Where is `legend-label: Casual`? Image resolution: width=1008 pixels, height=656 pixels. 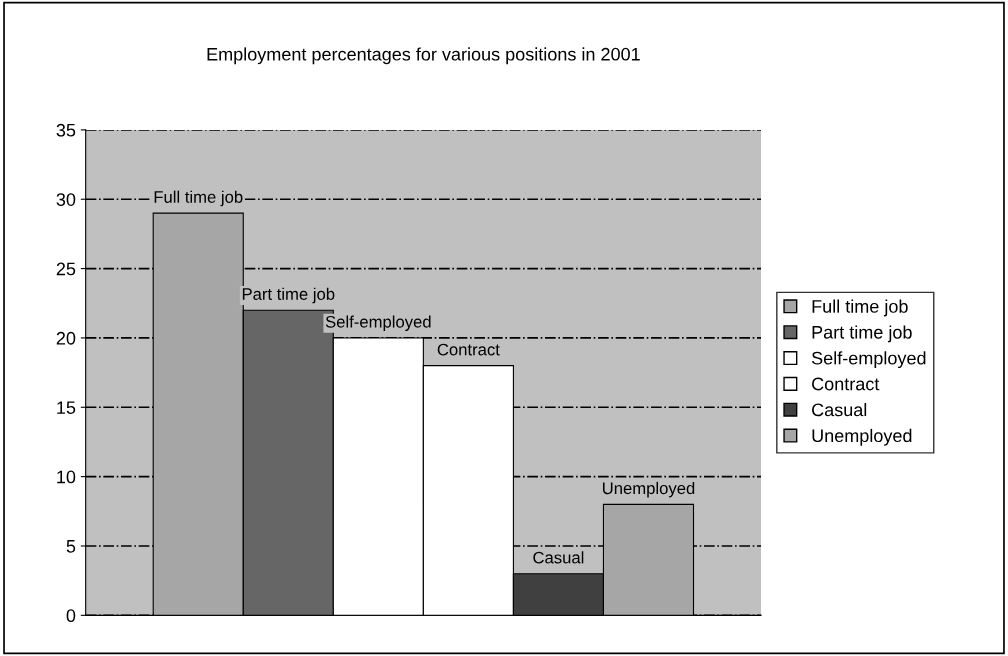
legend-label: Casual is located at coordinates (839, 409).